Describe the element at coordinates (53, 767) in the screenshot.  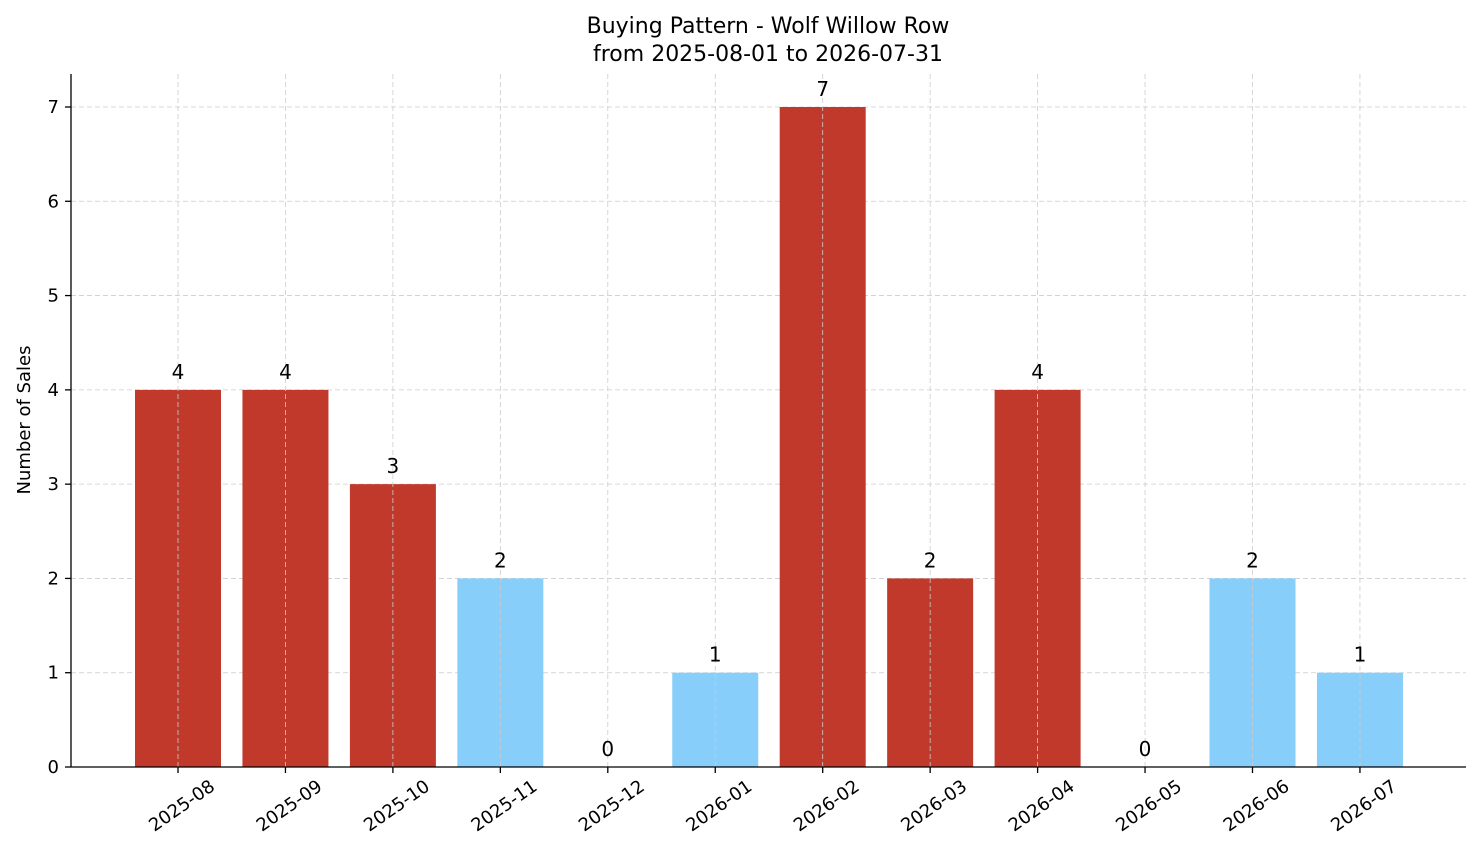
I see `y-tick-label: 0` at that location.